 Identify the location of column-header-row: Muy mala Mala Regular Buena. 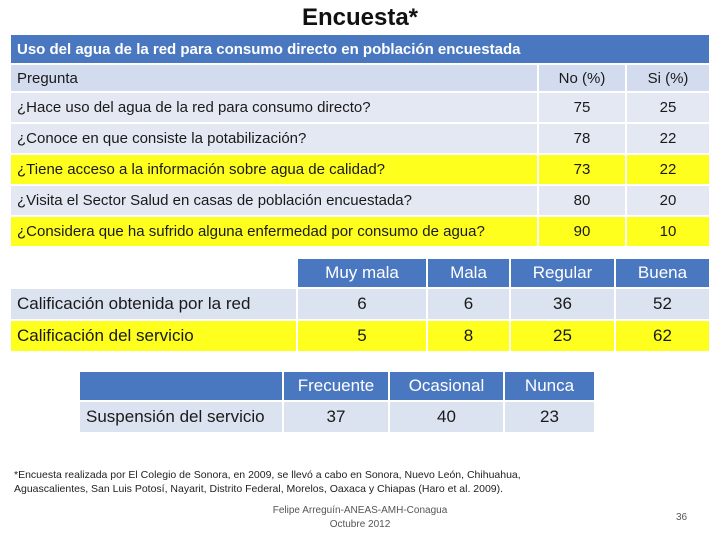
(361, 274).